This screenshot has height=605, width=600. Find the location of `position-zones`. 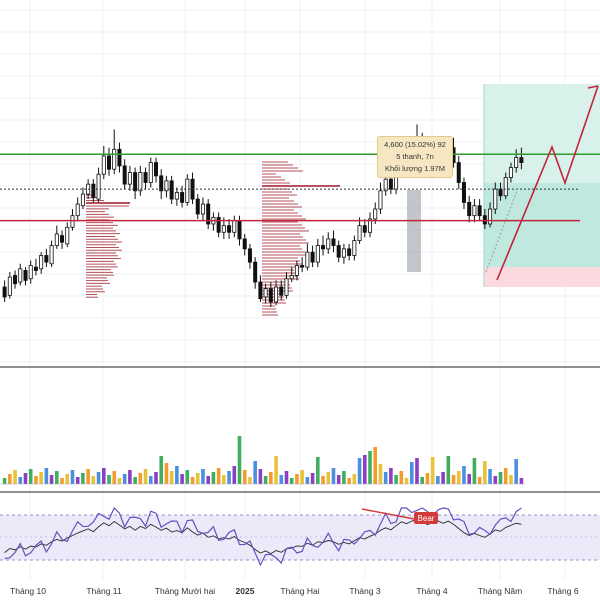

position-zones is located at coordinates (541, 185).